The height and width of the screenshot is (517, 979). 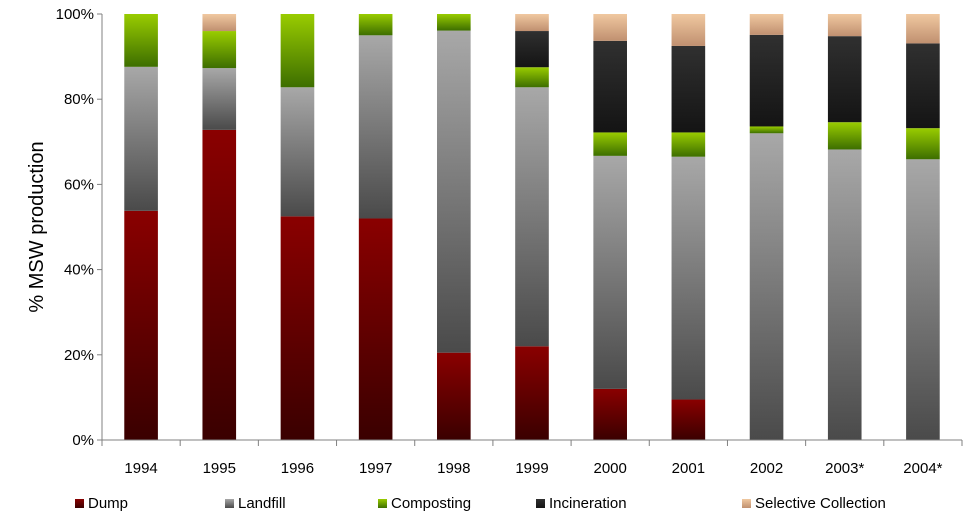 What do you see at coordinates (431, 503) in the screenshot?
I see `legend-label-composting: Composting` at bounding box center [431, 503].